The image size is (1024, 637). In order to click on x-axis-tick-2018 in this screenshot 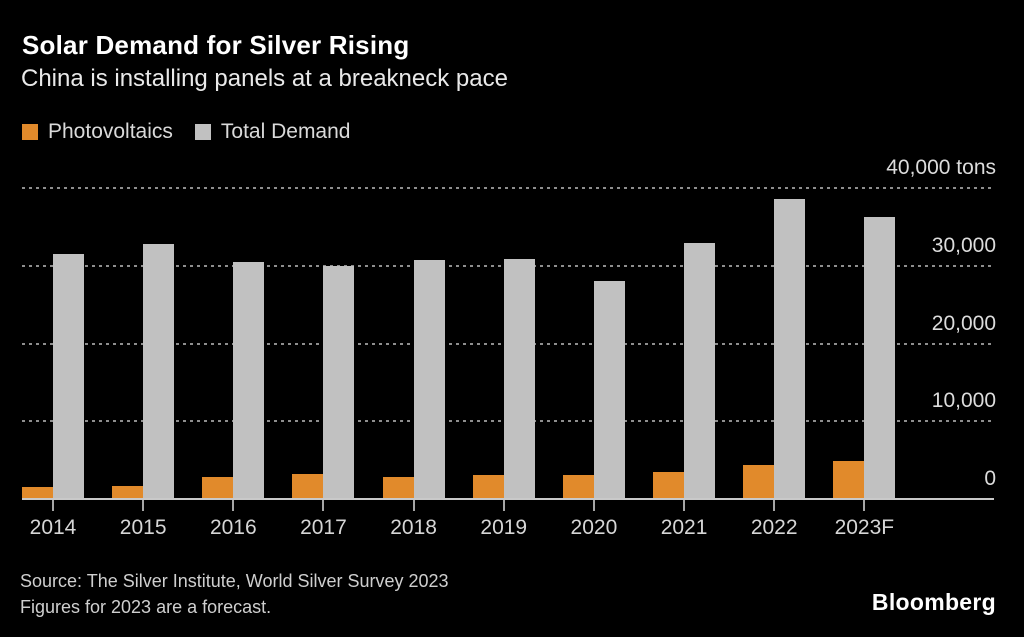, I will do `click(413, 505)`.